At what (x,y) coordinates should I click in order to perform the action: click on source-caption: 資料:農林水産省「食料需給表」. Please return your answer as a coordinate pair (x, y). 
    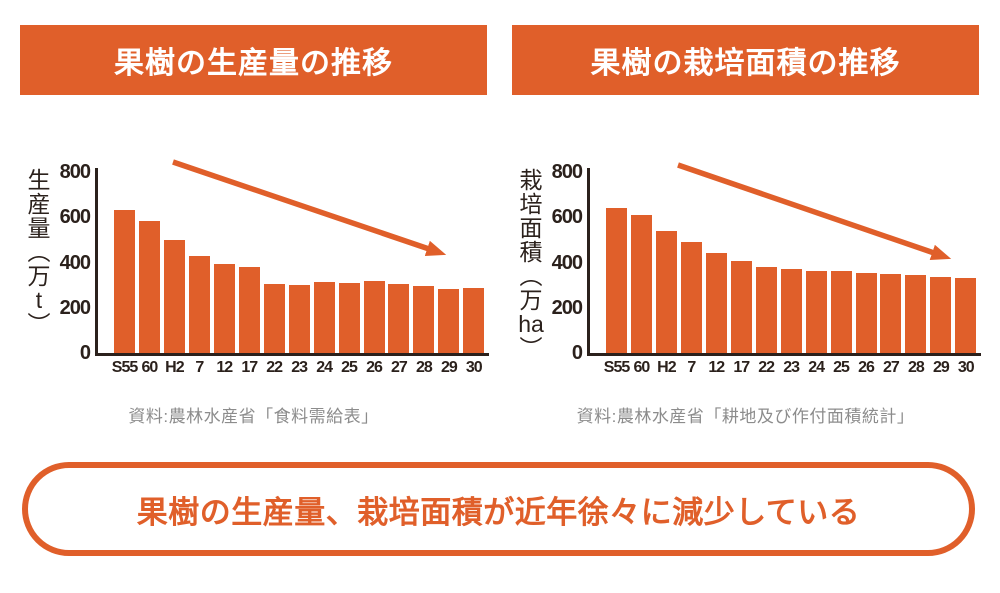
    Looking at the image, I should click on (253, 416).